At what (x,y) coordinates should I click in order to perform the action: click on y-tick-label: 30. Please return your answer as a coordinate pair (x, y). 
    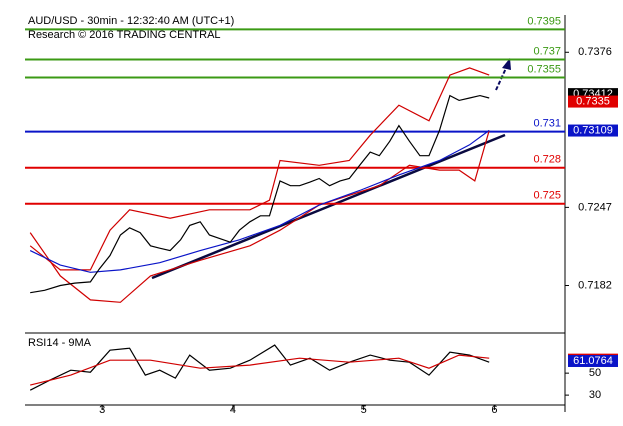
    Looking at the image, I should click on (595, 395).